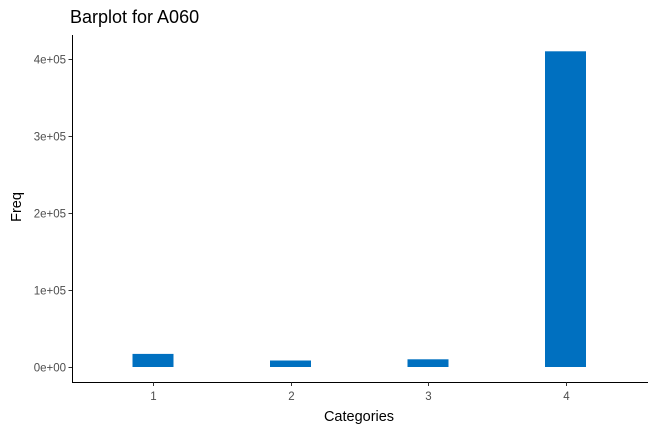  Describe the element at coordinates (428, 397) in the screenshot. I see `x-tick-label: 3` at that location.